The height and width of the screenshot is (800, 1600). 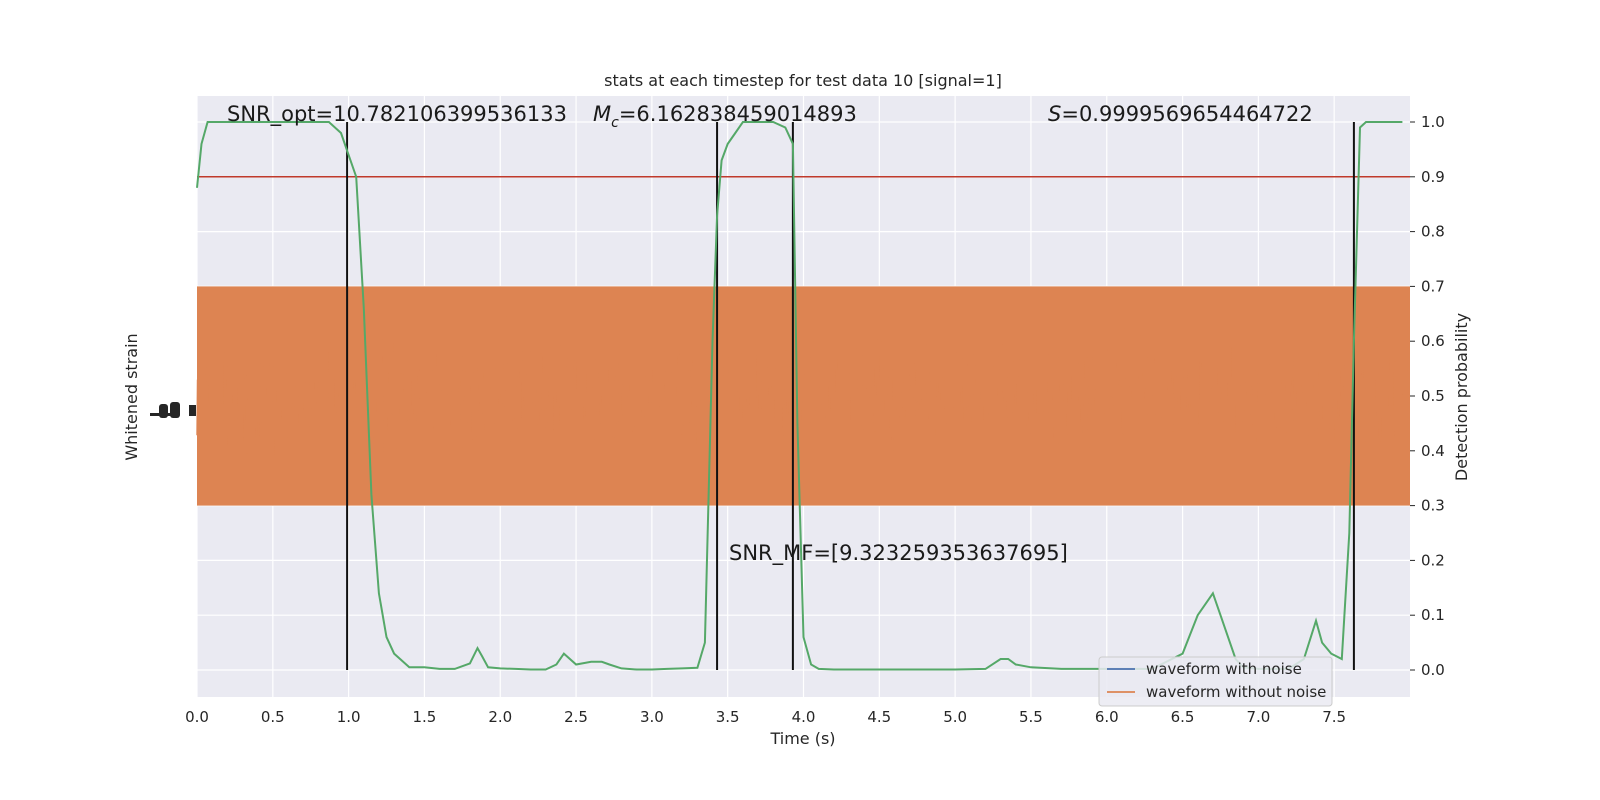 What do you see at coordinates (173, 410) in the screenshot?
I see `left-axis-ticks-glyph` at bounding box center [173, 410].